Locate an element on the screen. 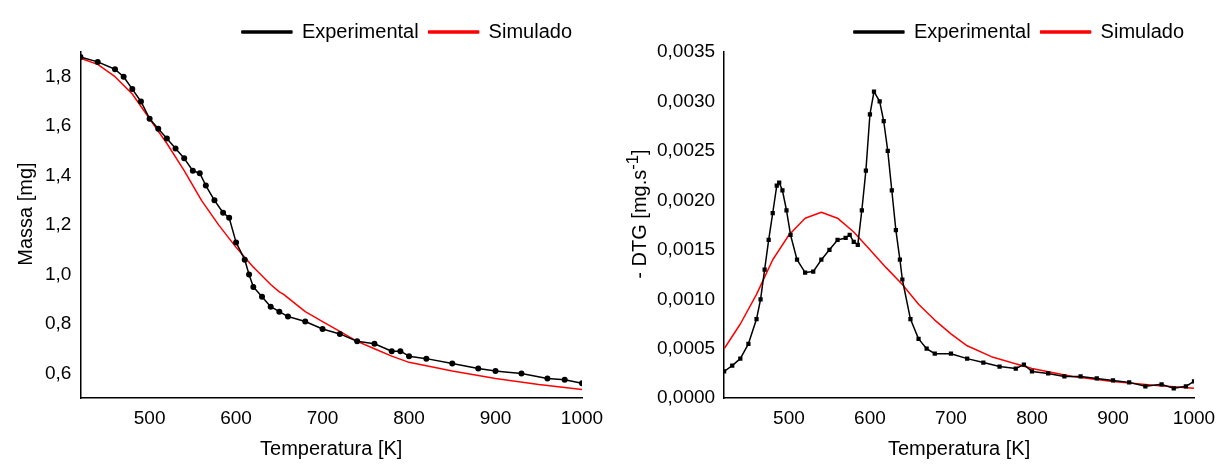 This screenshot has height=473, width=1232. y-tick-label: 1,4 is located at coordinates (58, 174).